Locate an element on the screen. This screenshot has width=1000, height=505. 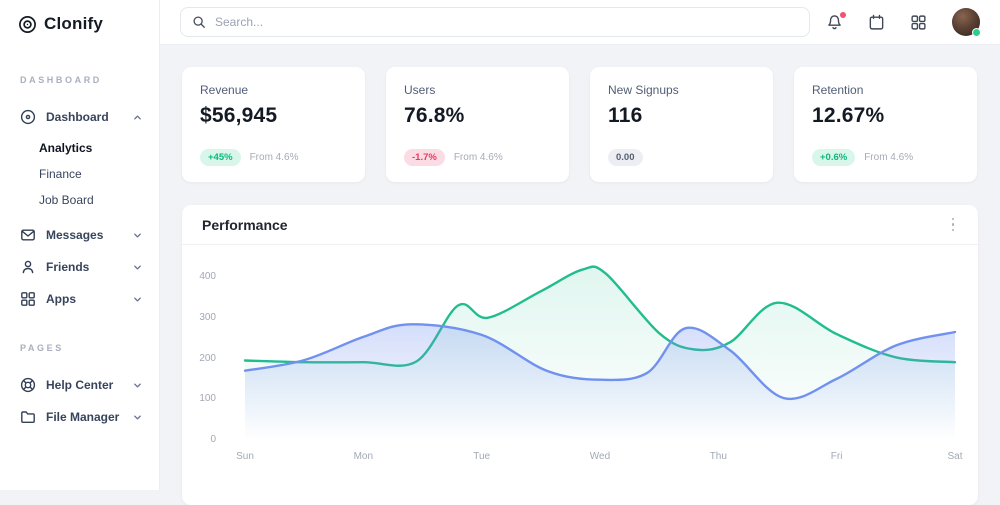
search-input is located at coordinates (506, 22).